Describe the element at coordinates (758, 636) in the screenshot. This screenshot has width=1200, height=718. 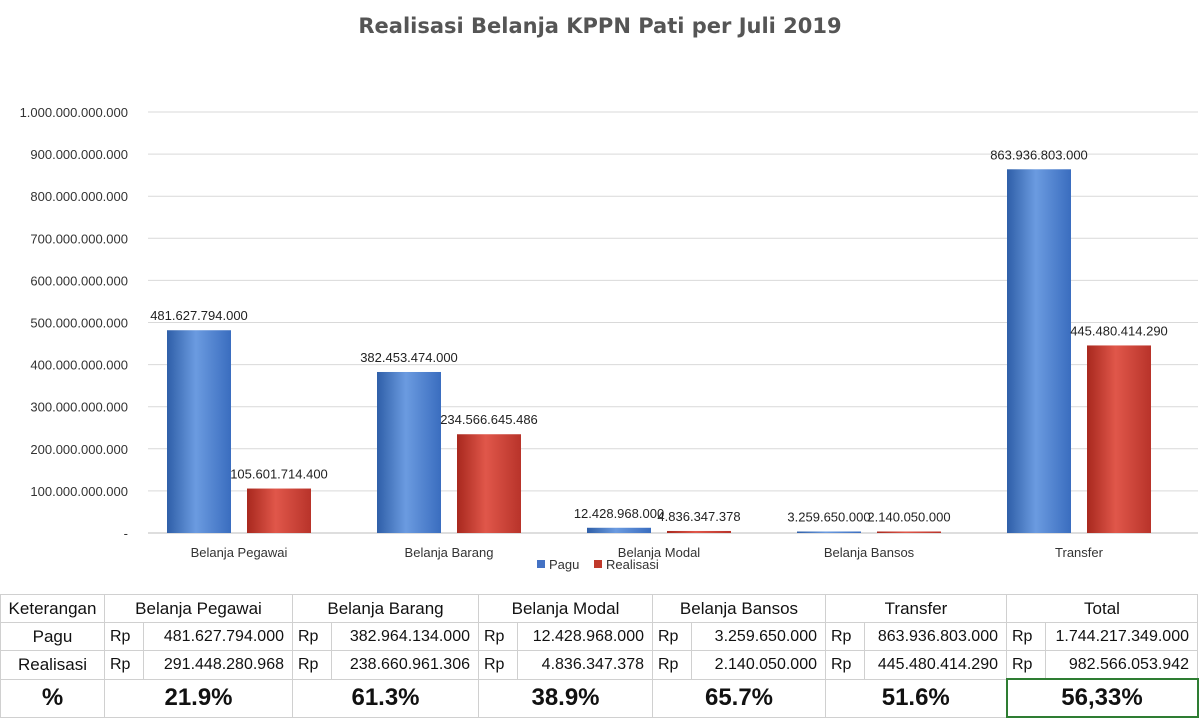
I see `pagu-belanja-bansos: 3.259.650.000` at that location.